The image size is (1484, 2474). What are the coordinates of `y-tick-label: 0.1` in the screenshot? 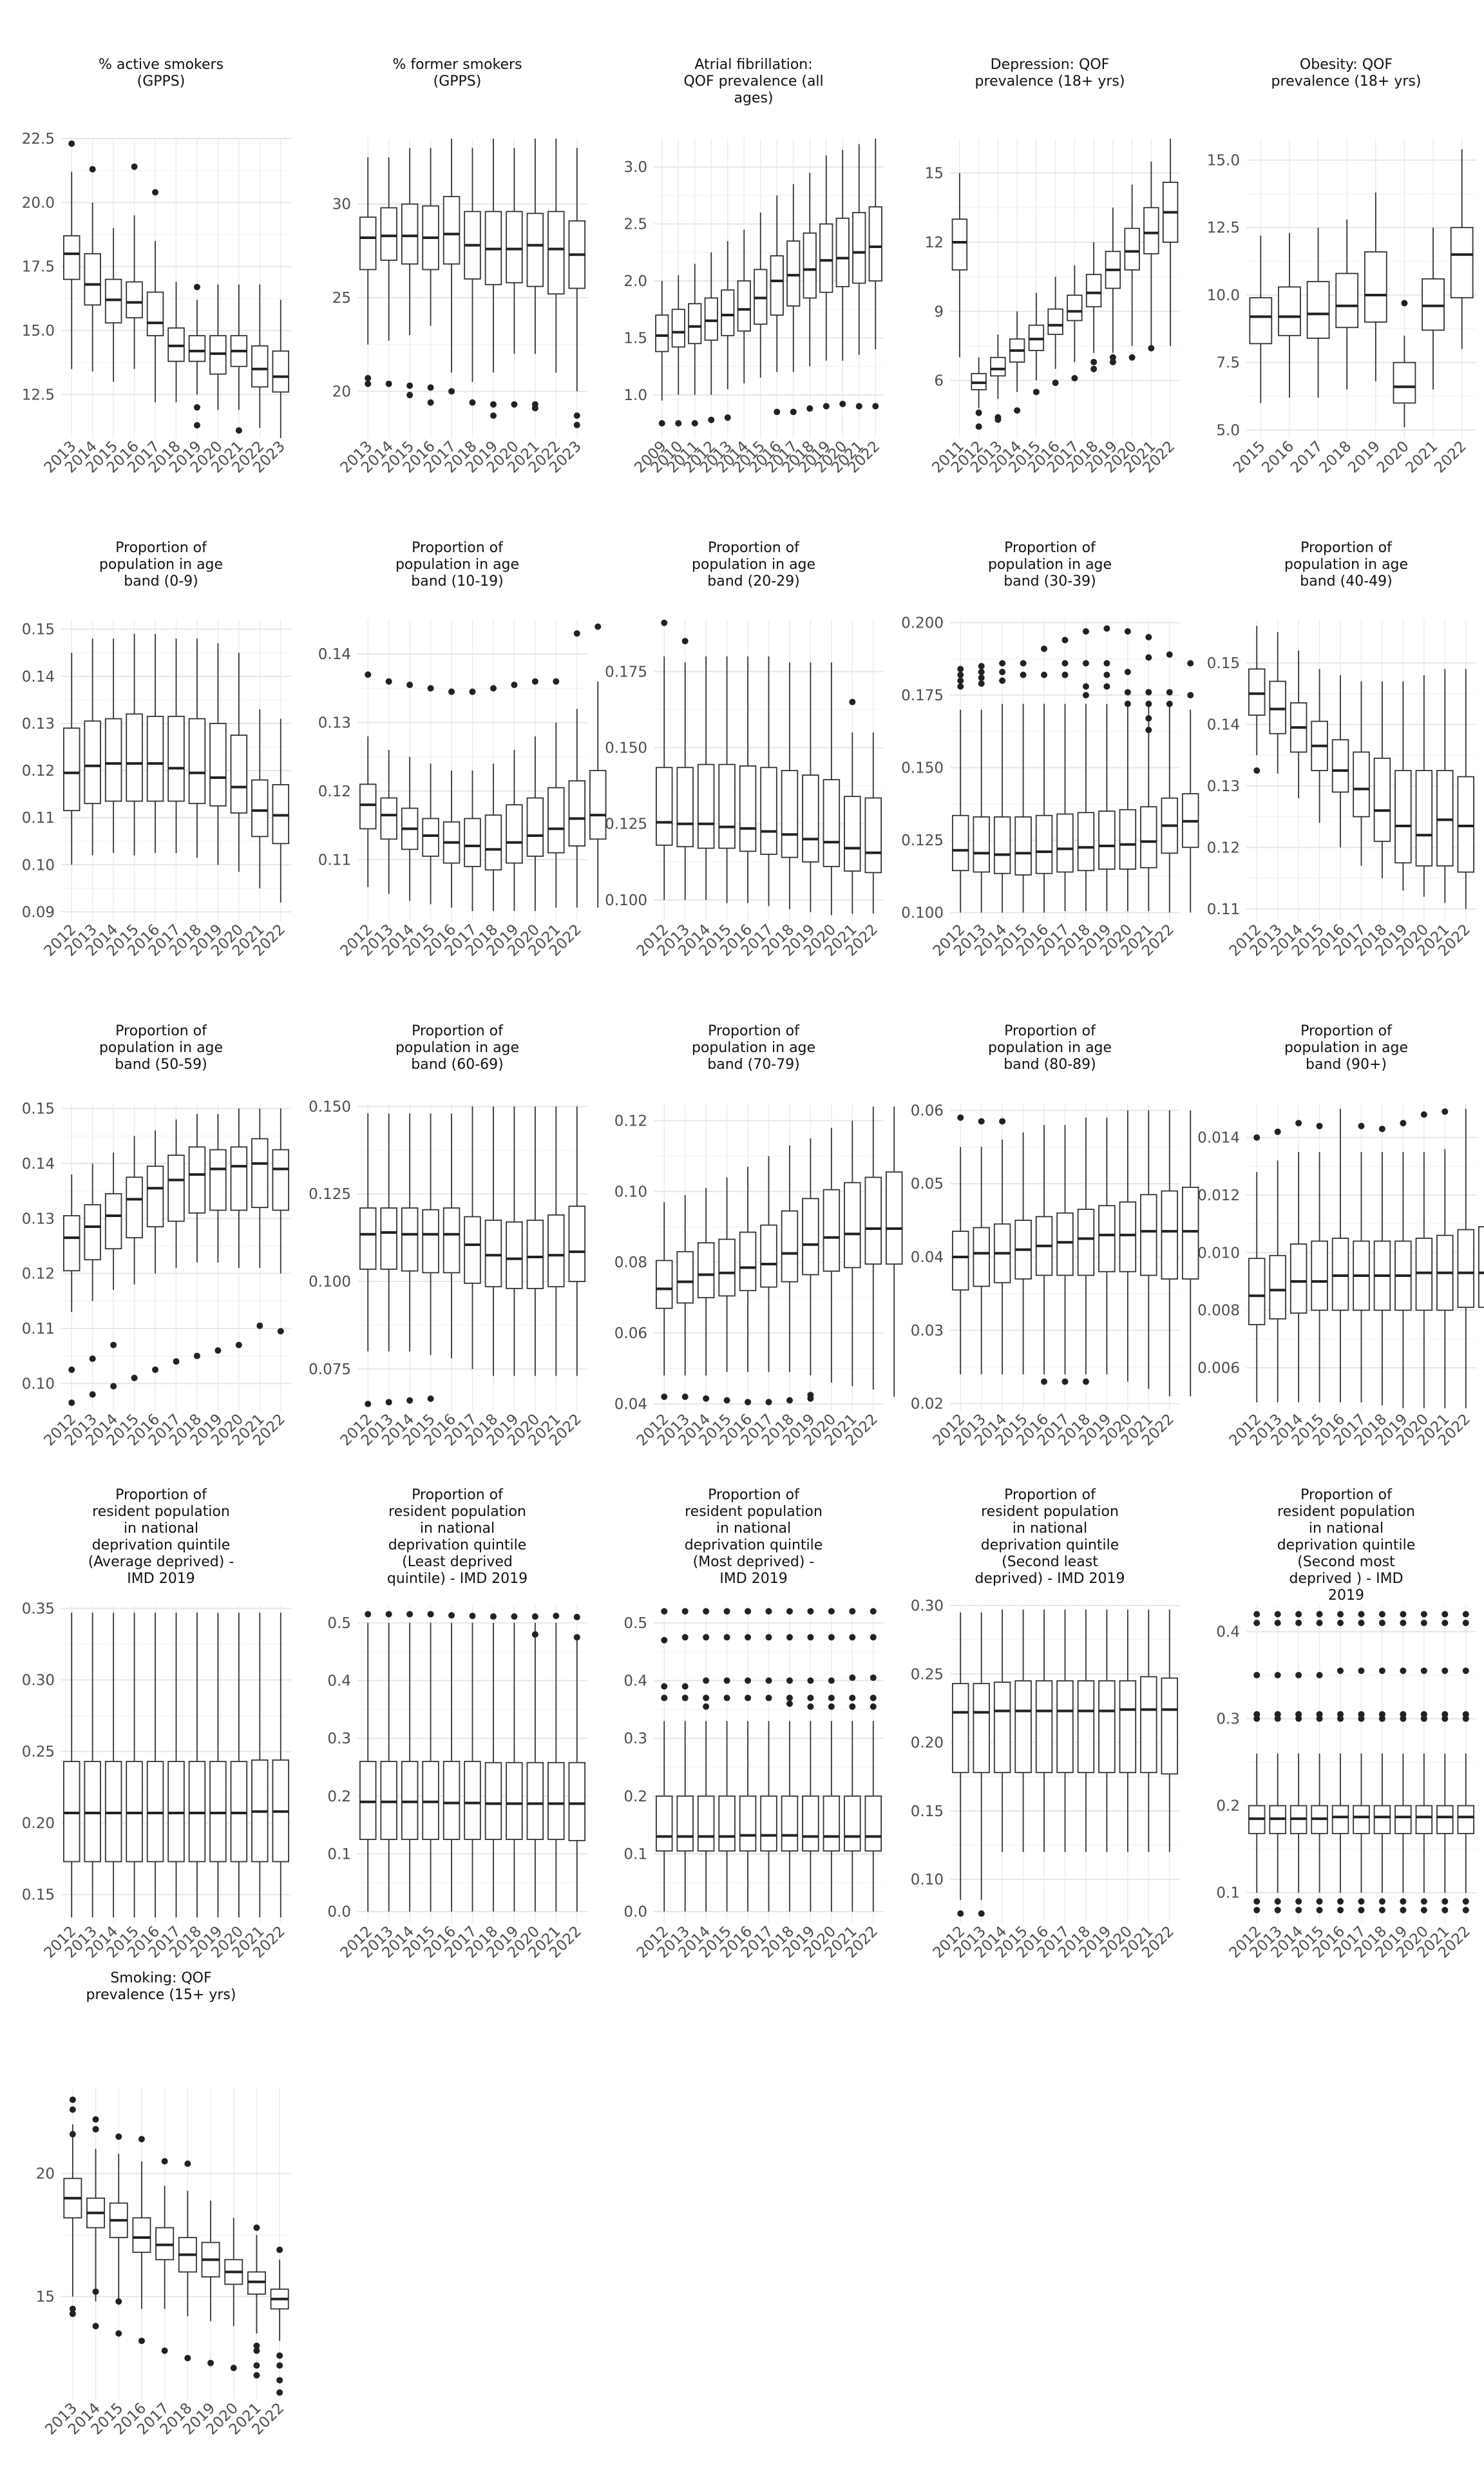 It's located at (635, 1854).